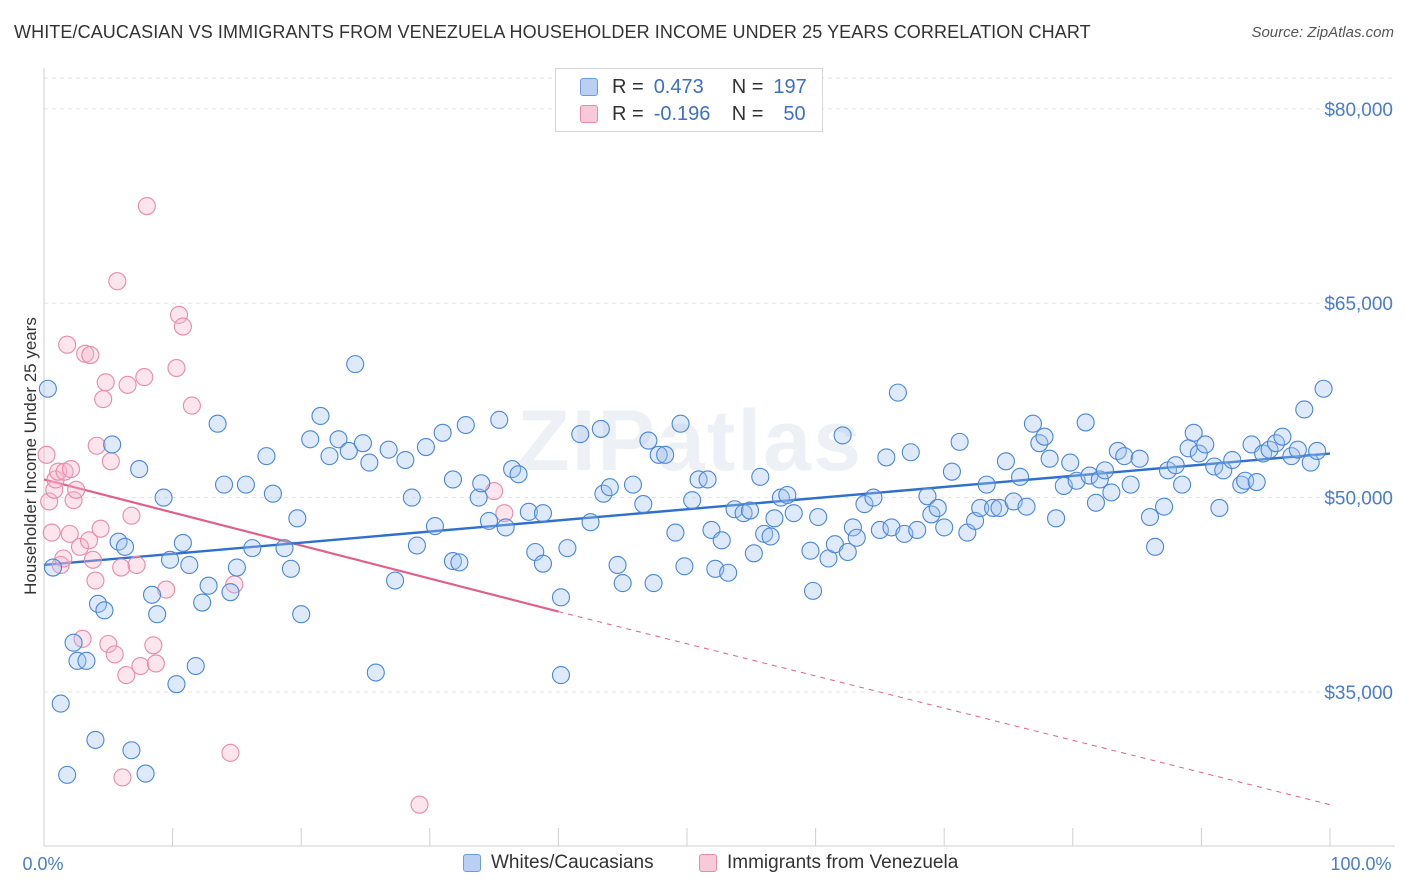 The image size is (1406, 892). Describe the element at coordinates (1358, 304) in the screenshot. I see `y-tick-label: $65,000` at that location.